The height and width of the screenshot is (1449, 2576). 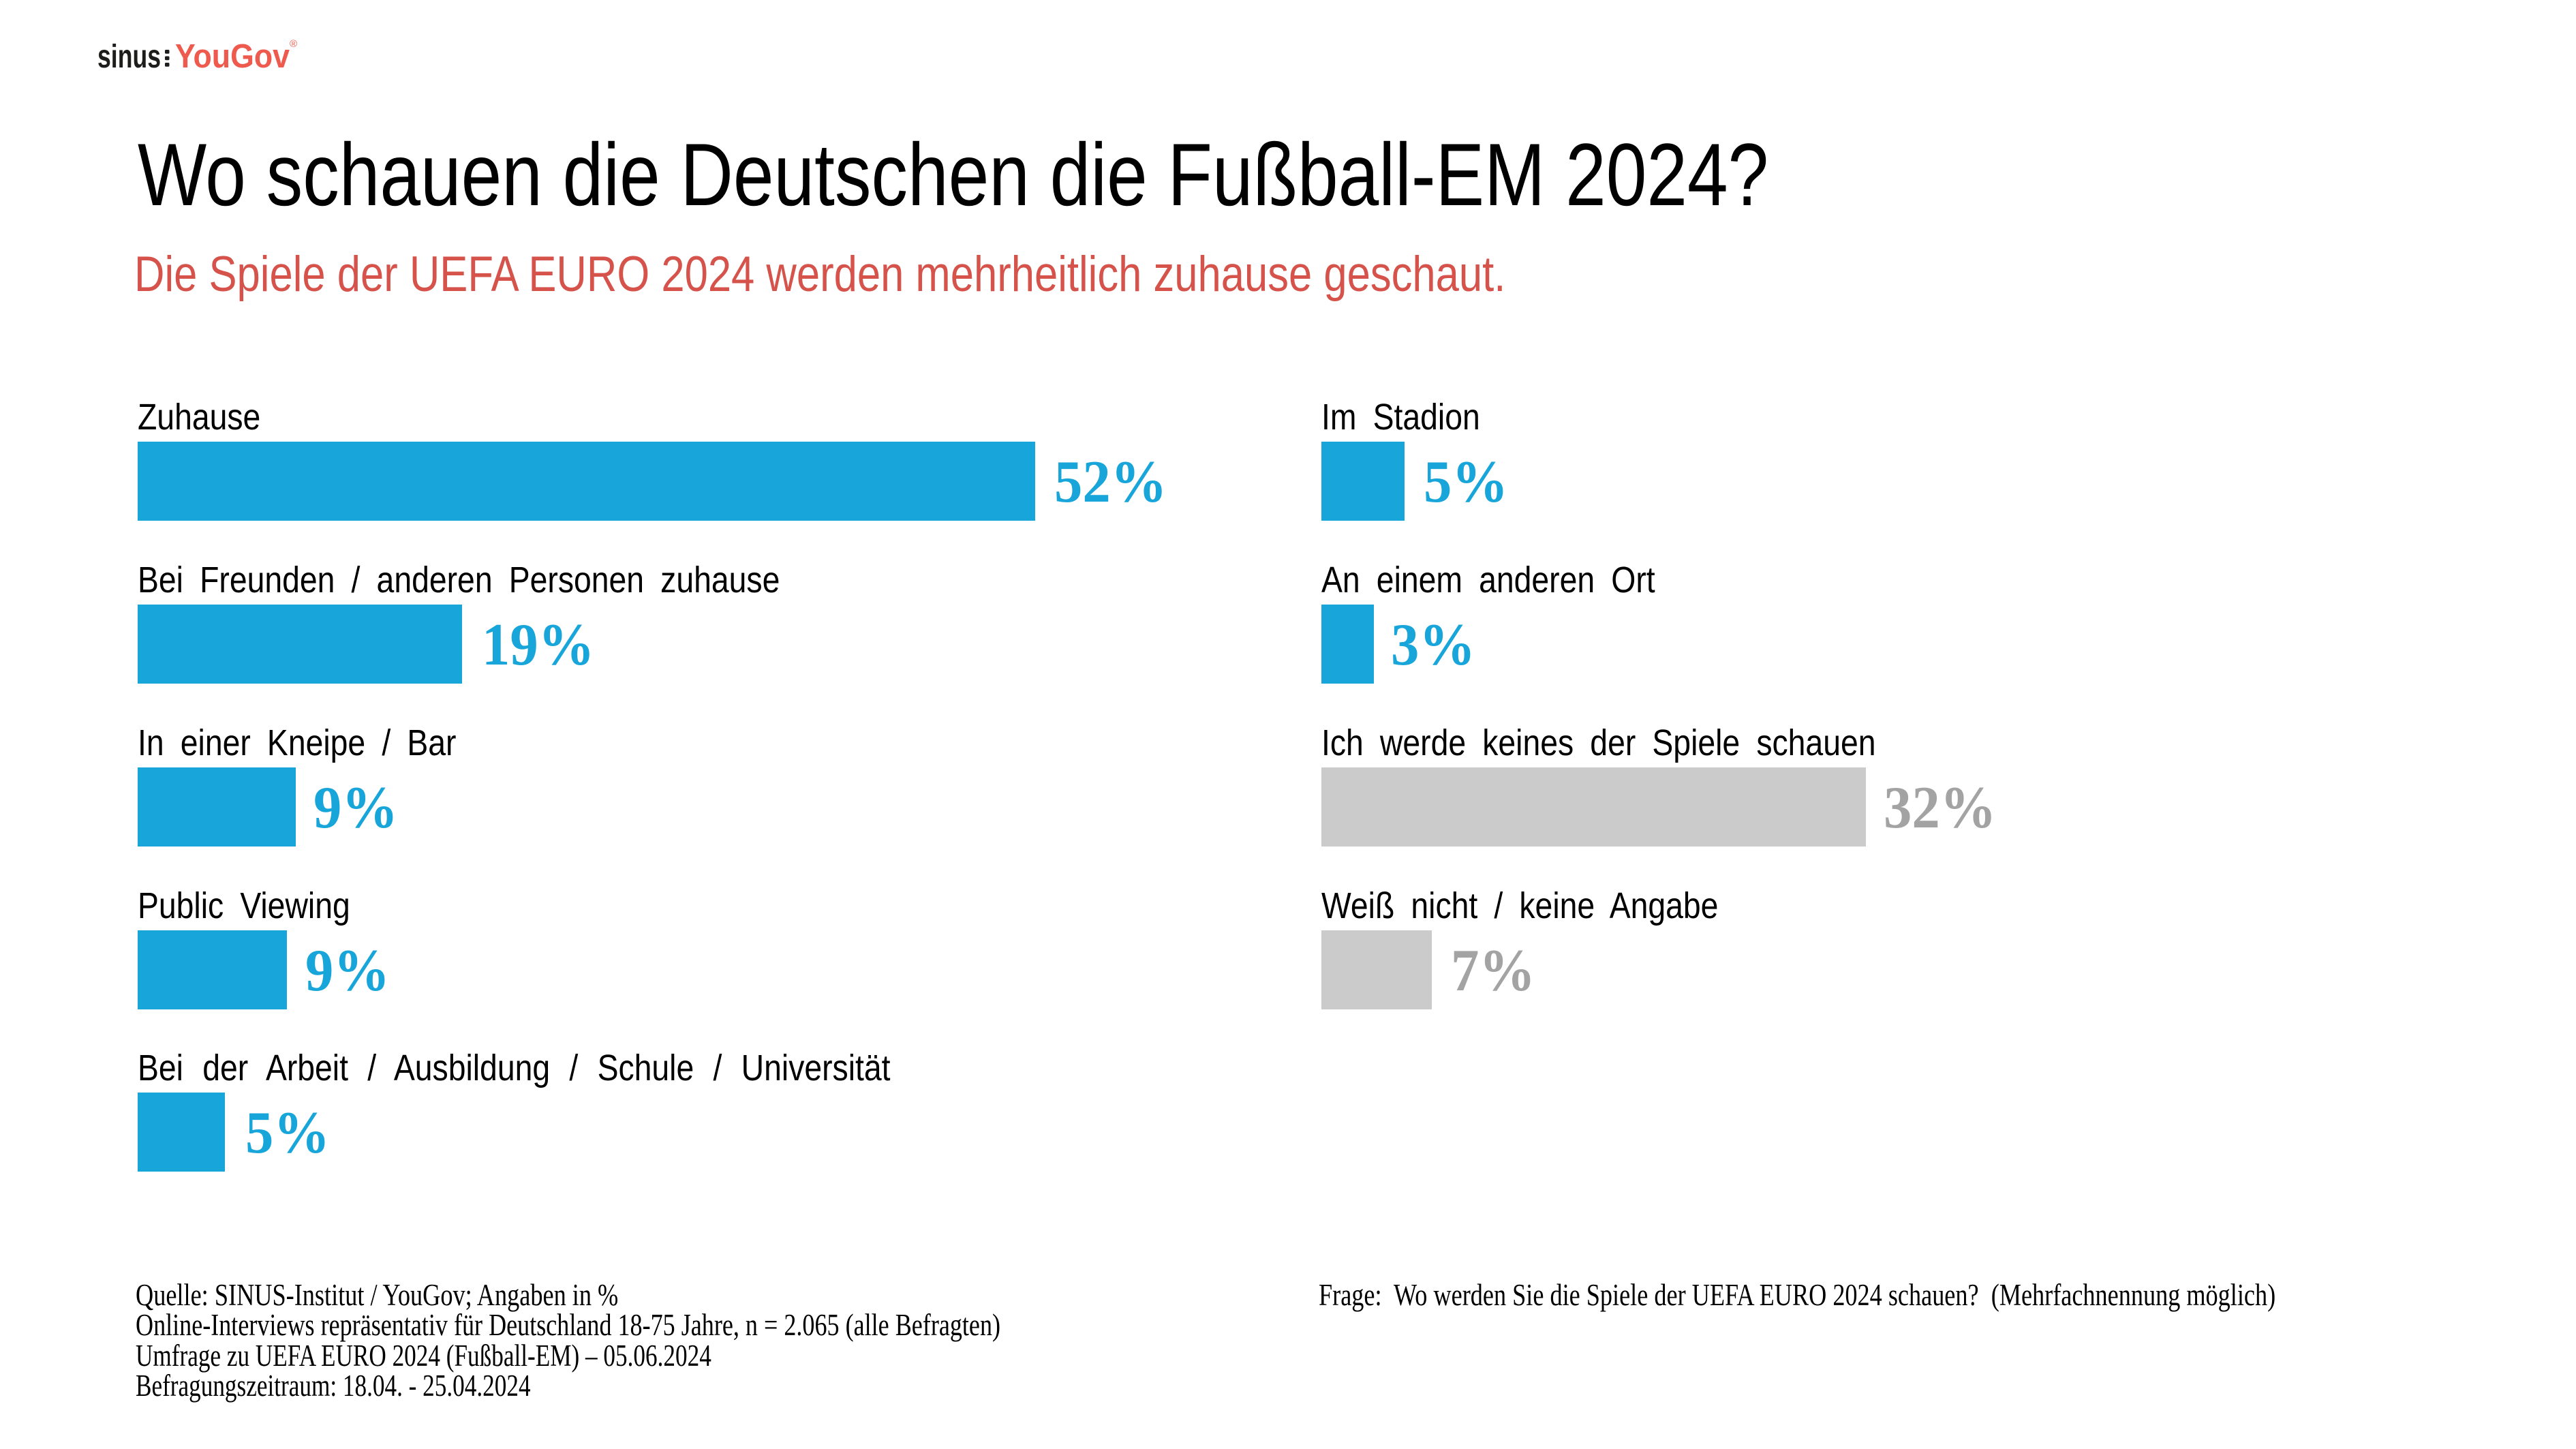 What do you see at coordinates (232, 56) in the screenshot?
I see `svg-text: YouGov` at bounding box center [232, 56].